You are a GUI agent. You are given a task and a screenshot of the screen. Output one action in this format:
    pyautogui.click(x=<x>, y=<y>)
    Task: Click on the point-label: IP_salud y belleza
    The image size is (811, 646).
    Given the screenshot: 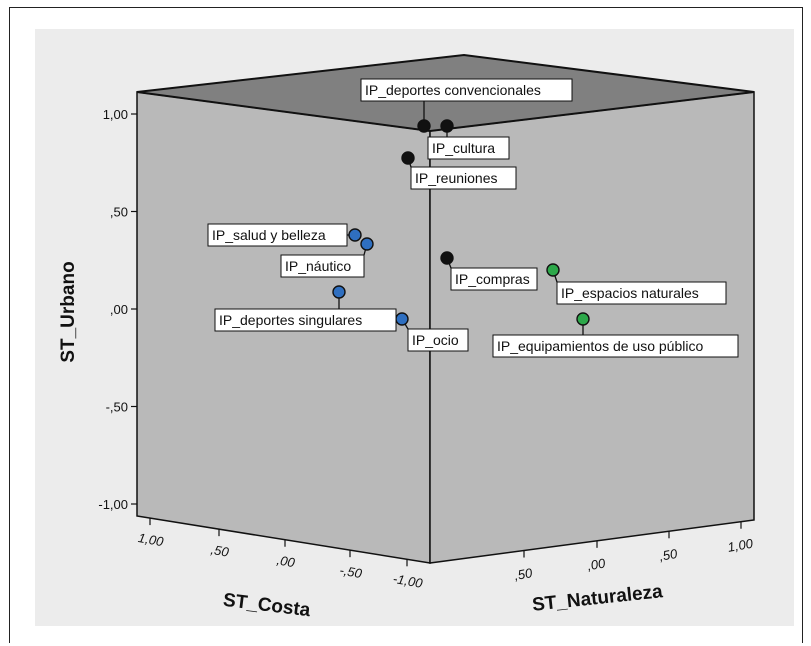 What is the action you would take?
    pyautogui.click(x=277, y=235)
    